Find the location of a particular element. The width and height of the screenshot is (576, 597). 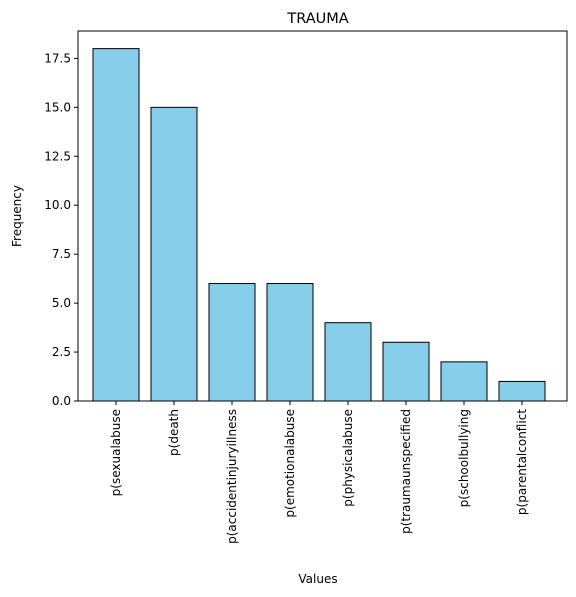

chart-title: TRAUMA is located at coordinates (317, 19).